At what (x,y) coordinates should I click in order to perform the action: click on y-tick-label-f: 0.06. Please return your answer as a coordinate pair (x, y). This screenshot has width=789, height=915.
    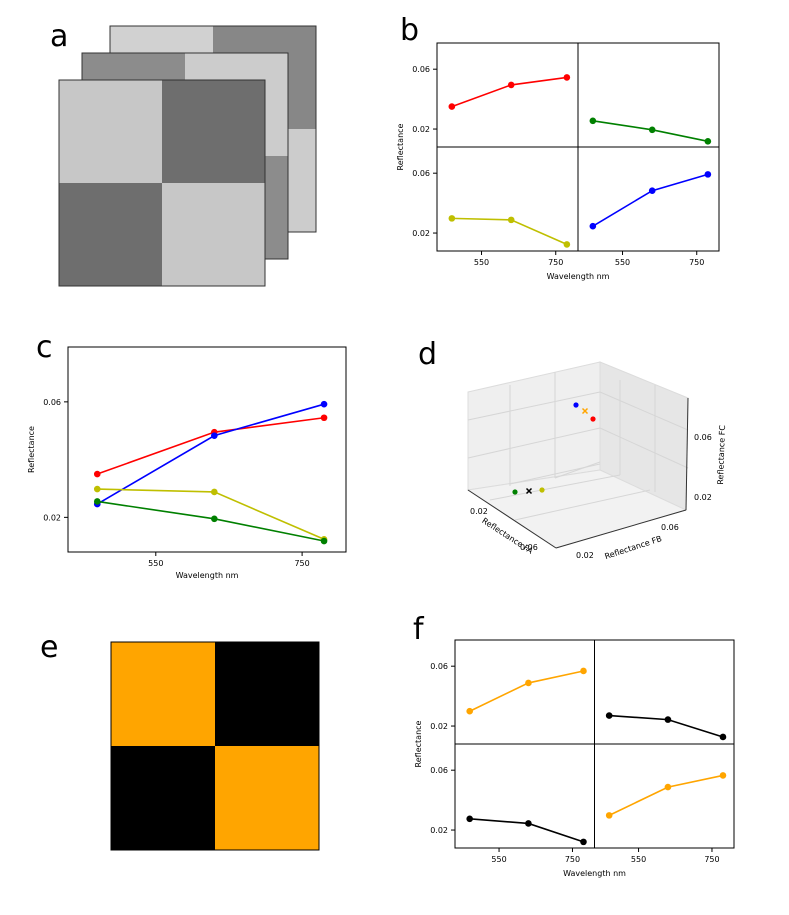
    Looking at the image, I should click on (439, 666).